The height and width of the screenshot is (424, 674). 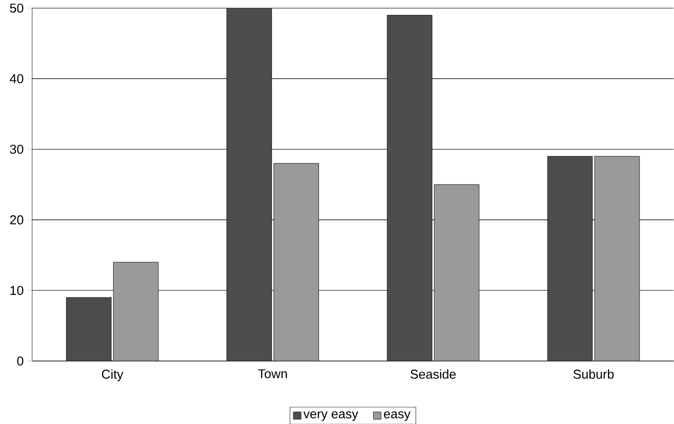 I want to click on y-tick-label: 40, so click(x=17, y=79).